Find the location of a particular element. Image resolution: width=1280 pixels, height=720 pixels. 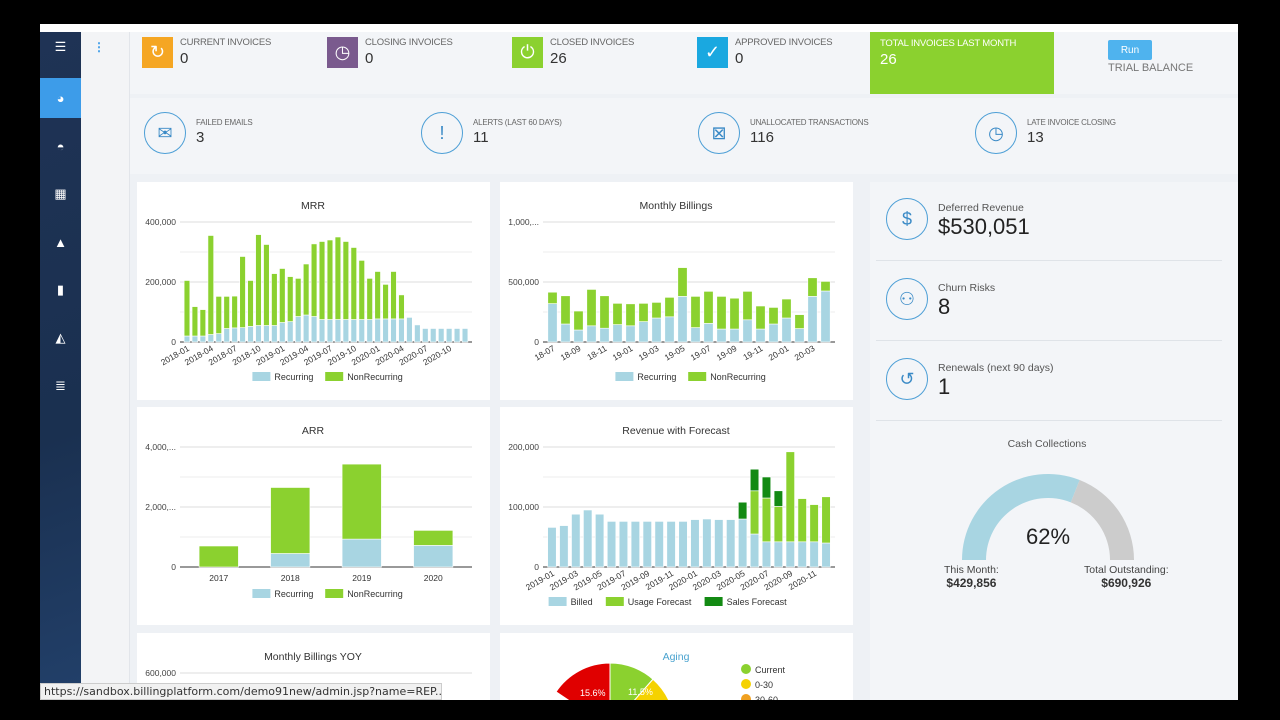

sidebar-item-list: ≣ is located at coordinates (60, 386).